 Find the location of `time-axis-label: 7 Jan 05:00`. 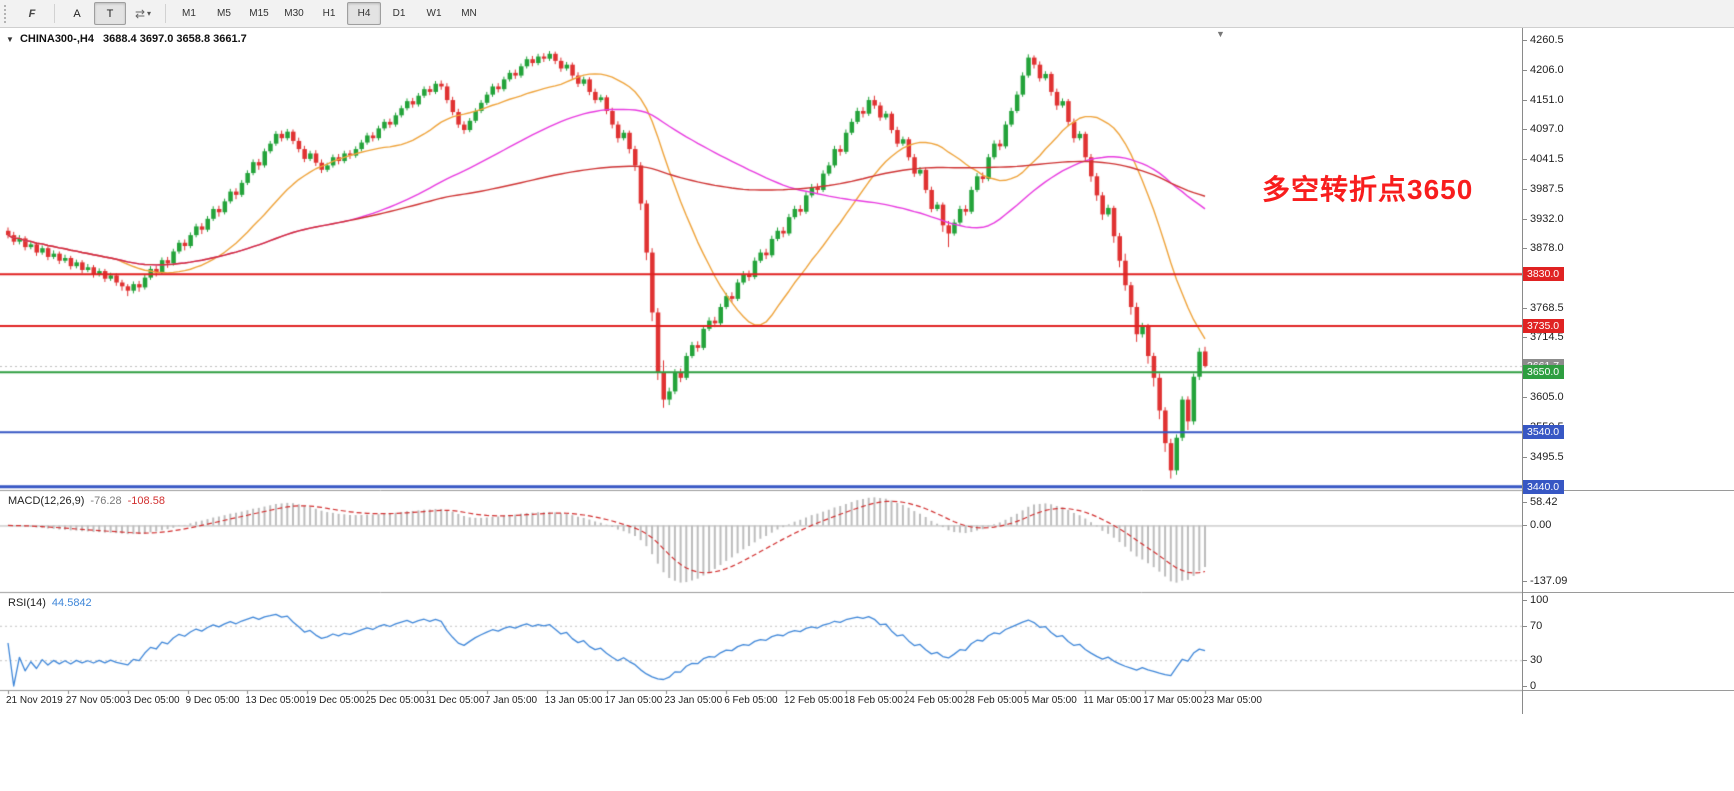

time-axis-label: 7 Jan 05:00 is located at coordinates (511, 700).